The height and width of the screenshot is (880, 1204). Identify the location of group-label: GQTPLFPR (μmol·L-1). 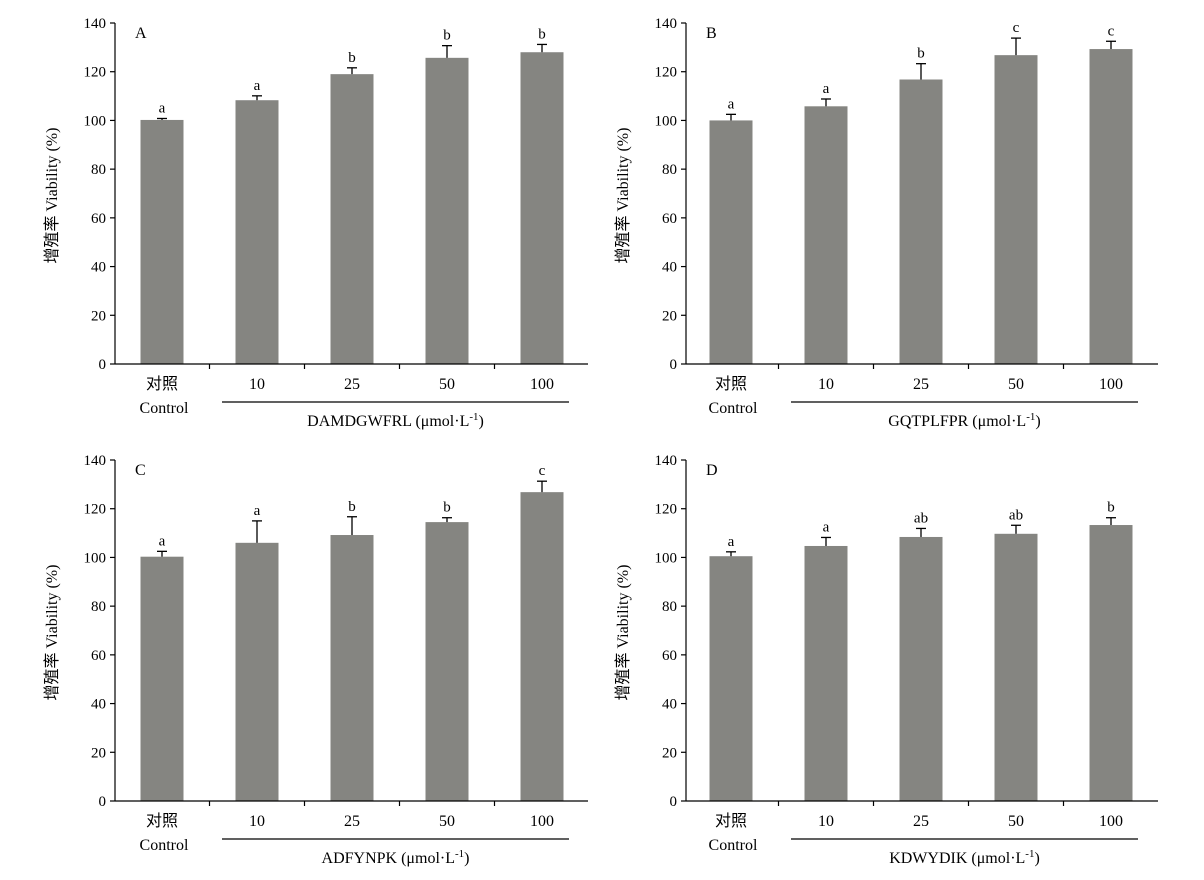
(964, 420).